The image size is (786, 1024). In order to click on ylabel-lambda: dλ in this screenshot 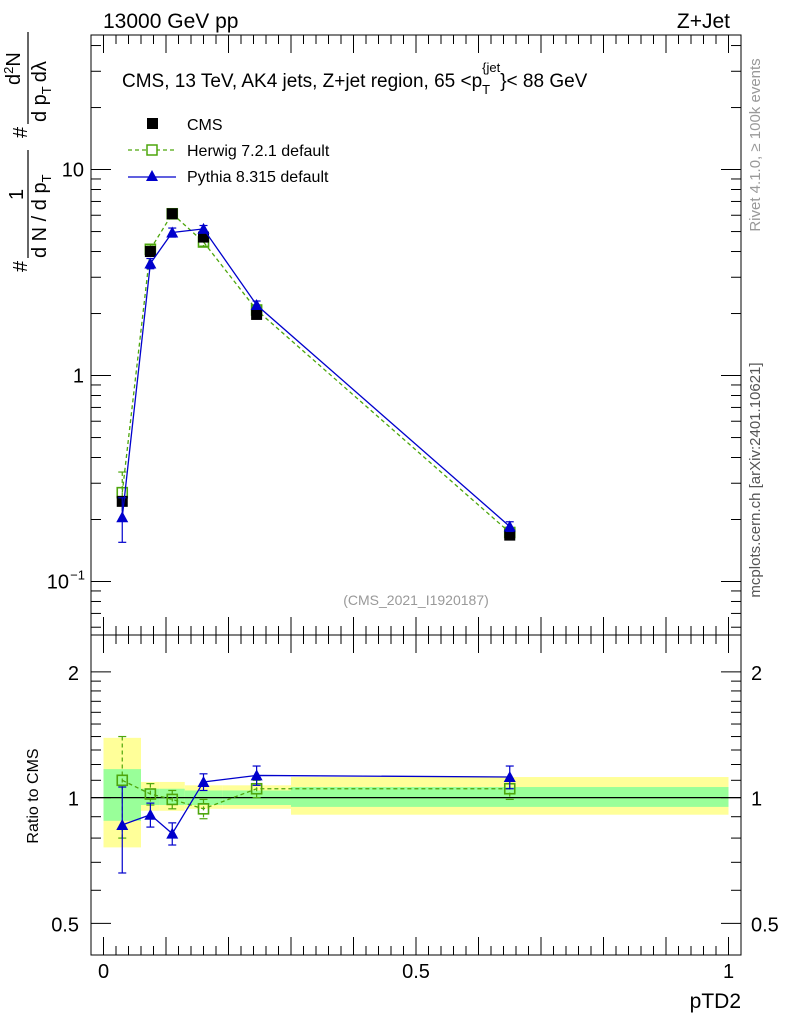, I will do `click(40, 71)`.